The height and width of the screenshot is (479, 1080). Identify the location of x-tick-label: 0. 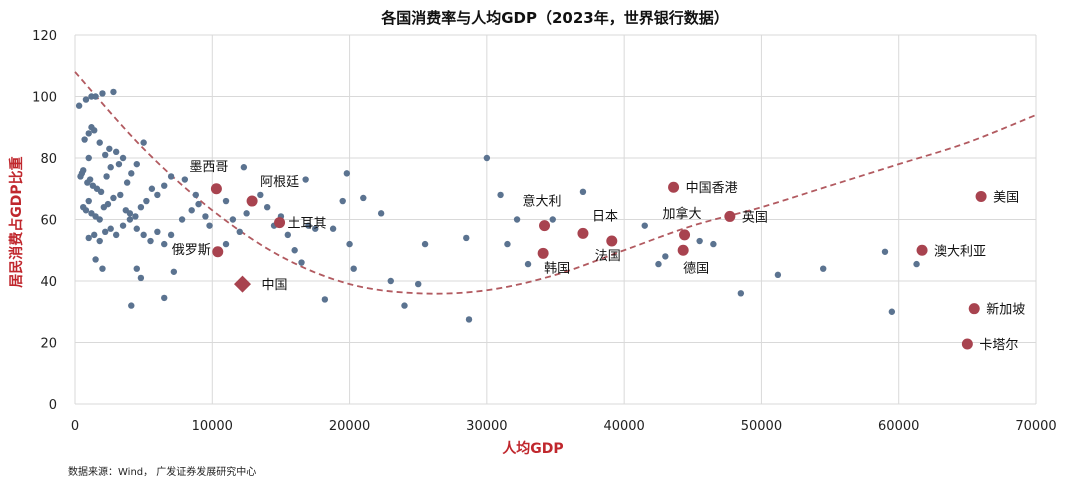
(75, 426).